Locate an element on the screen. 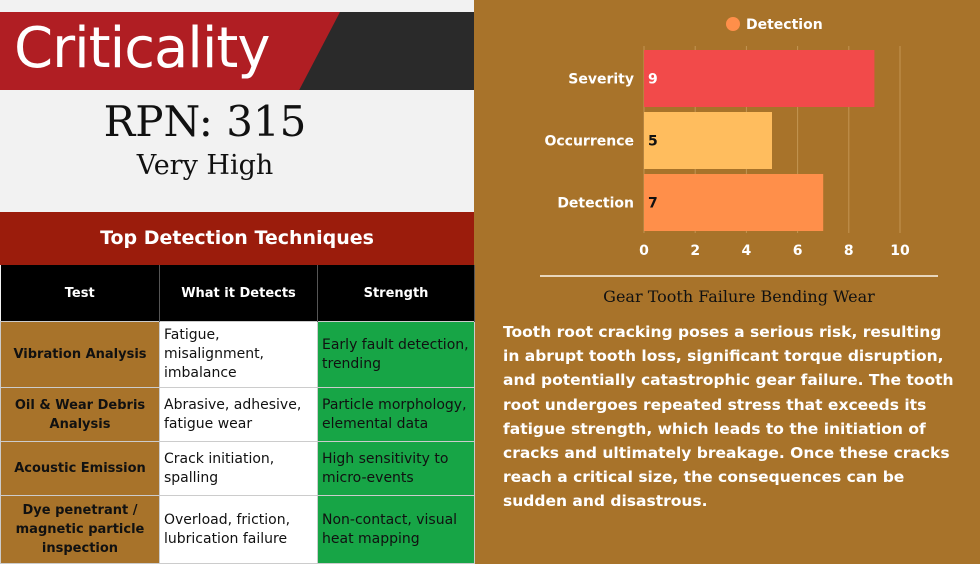 Image resolution: width=980 pixels, height=564 pixels. legend-swatch is located at coordinates (733, 24).